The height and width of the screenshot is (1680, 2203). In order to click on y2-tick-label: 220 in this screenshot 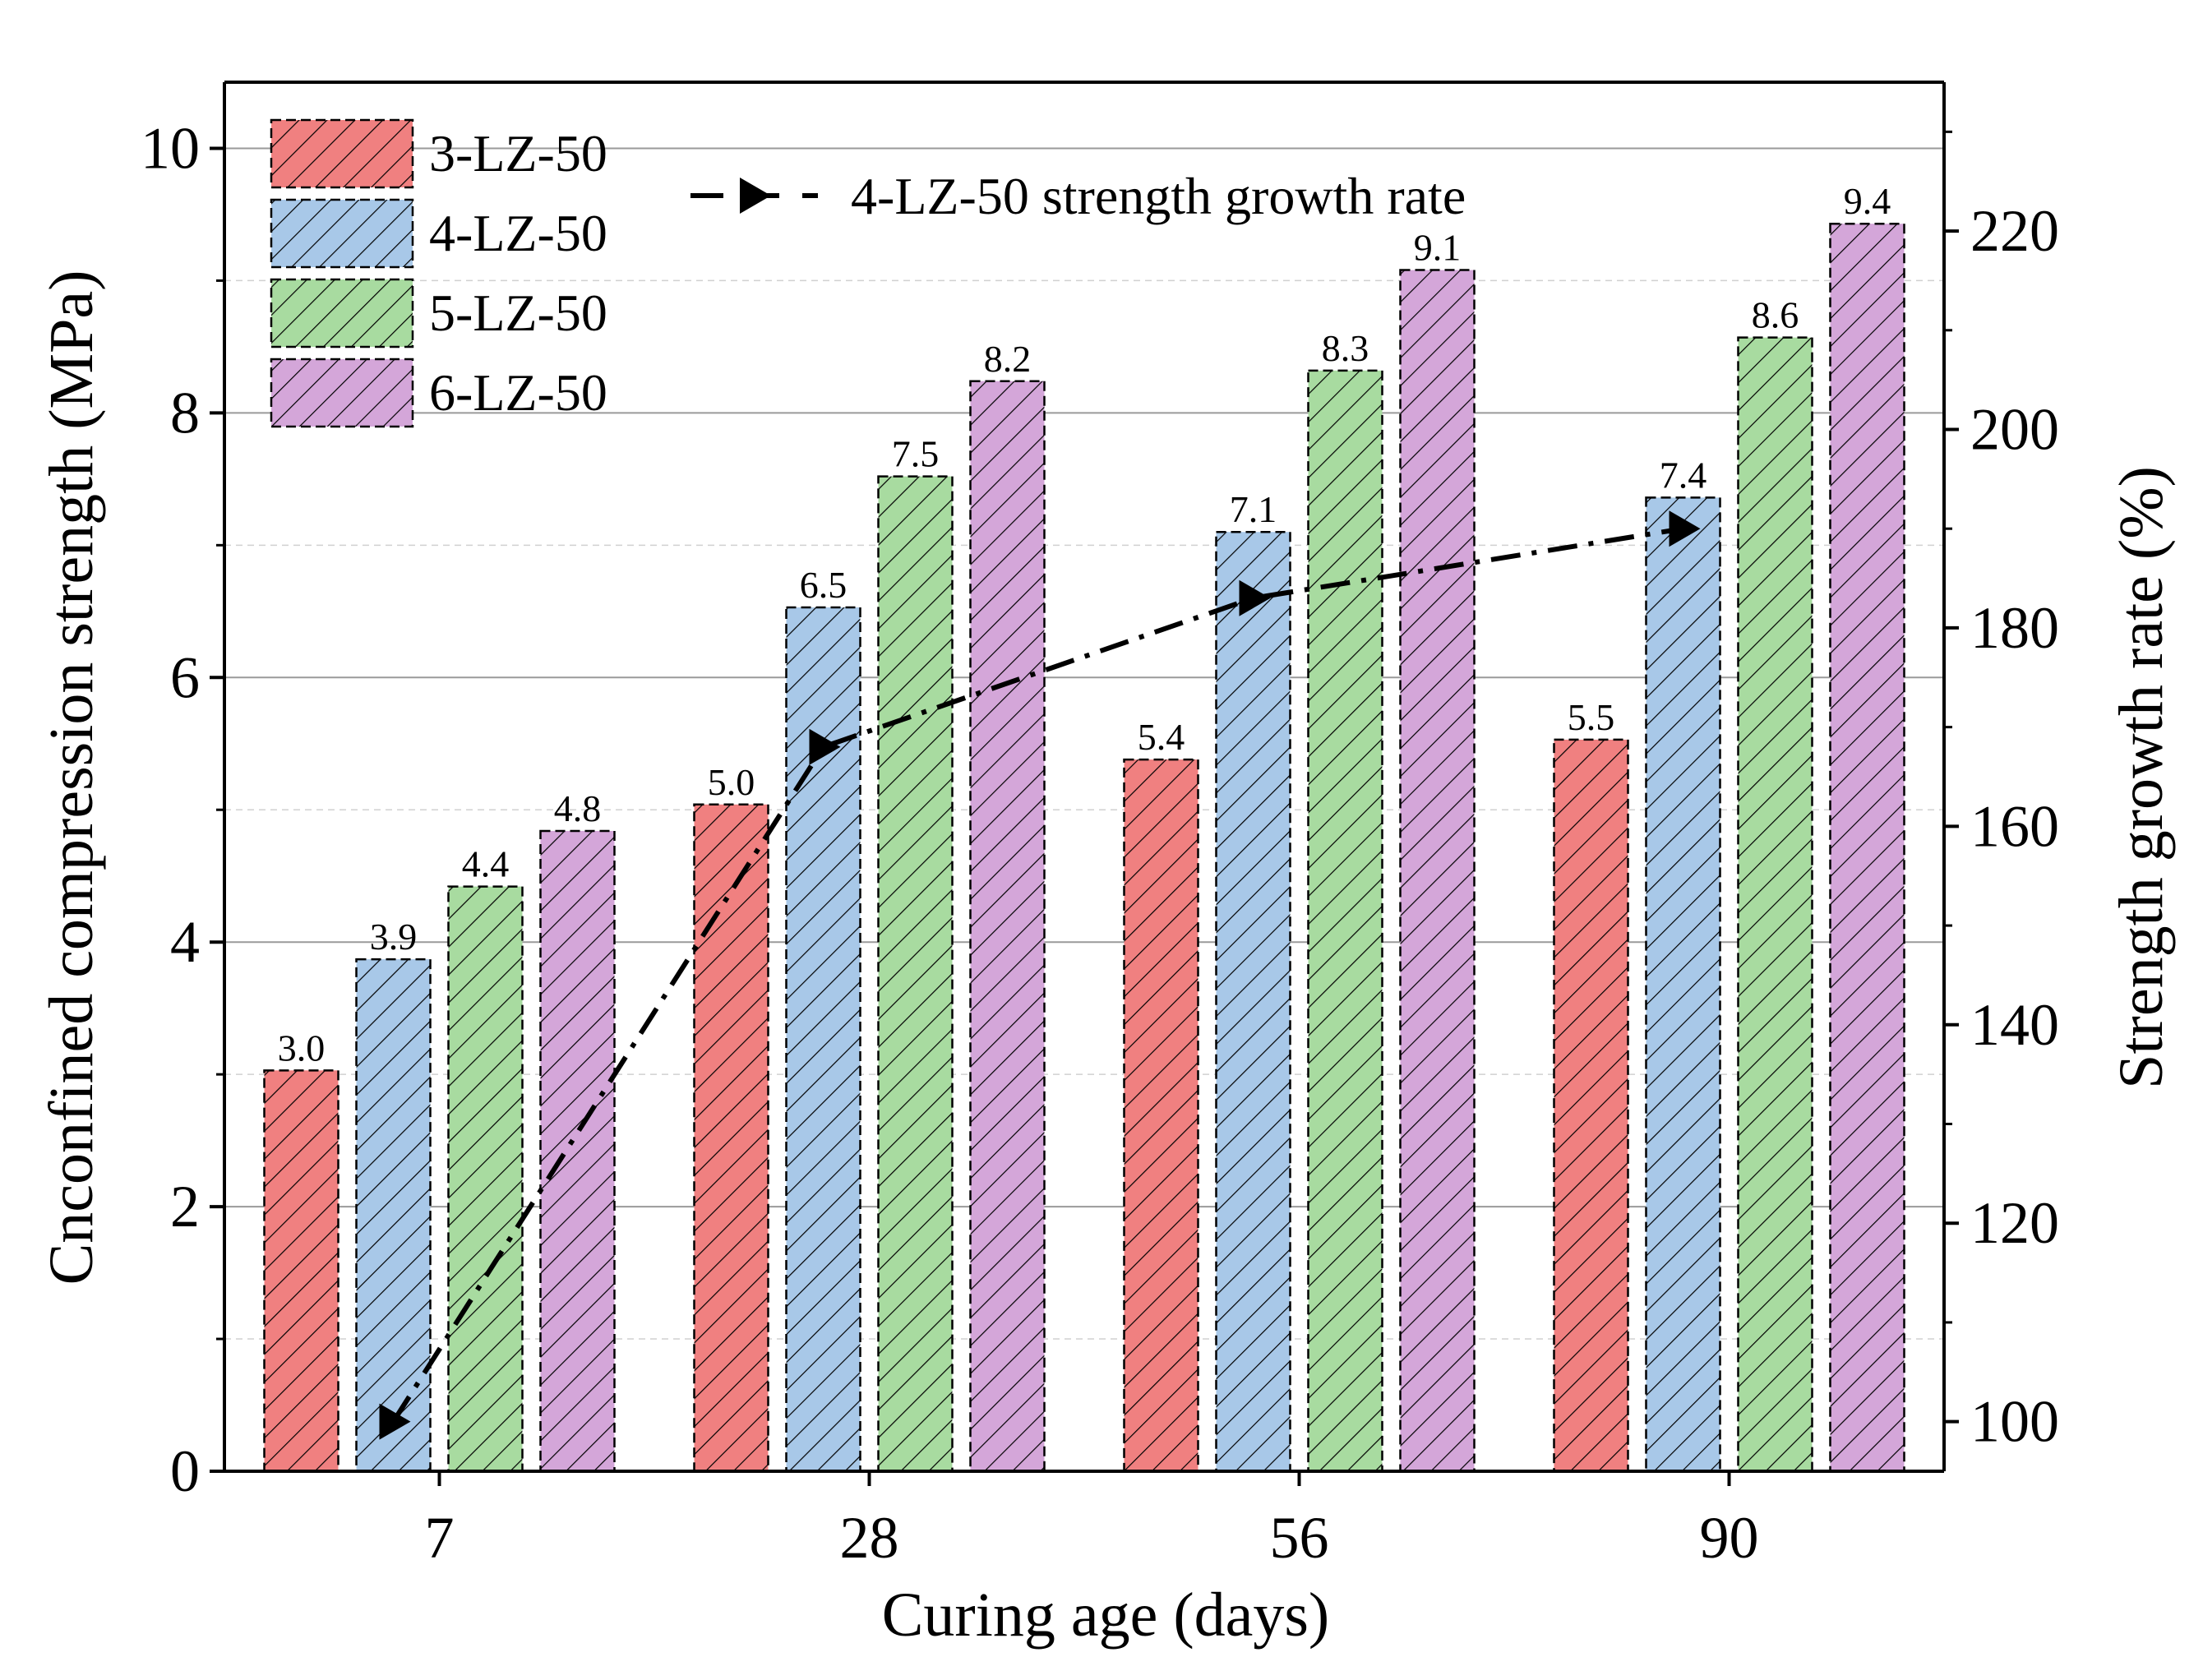, I will do `click(2015, 231)`.